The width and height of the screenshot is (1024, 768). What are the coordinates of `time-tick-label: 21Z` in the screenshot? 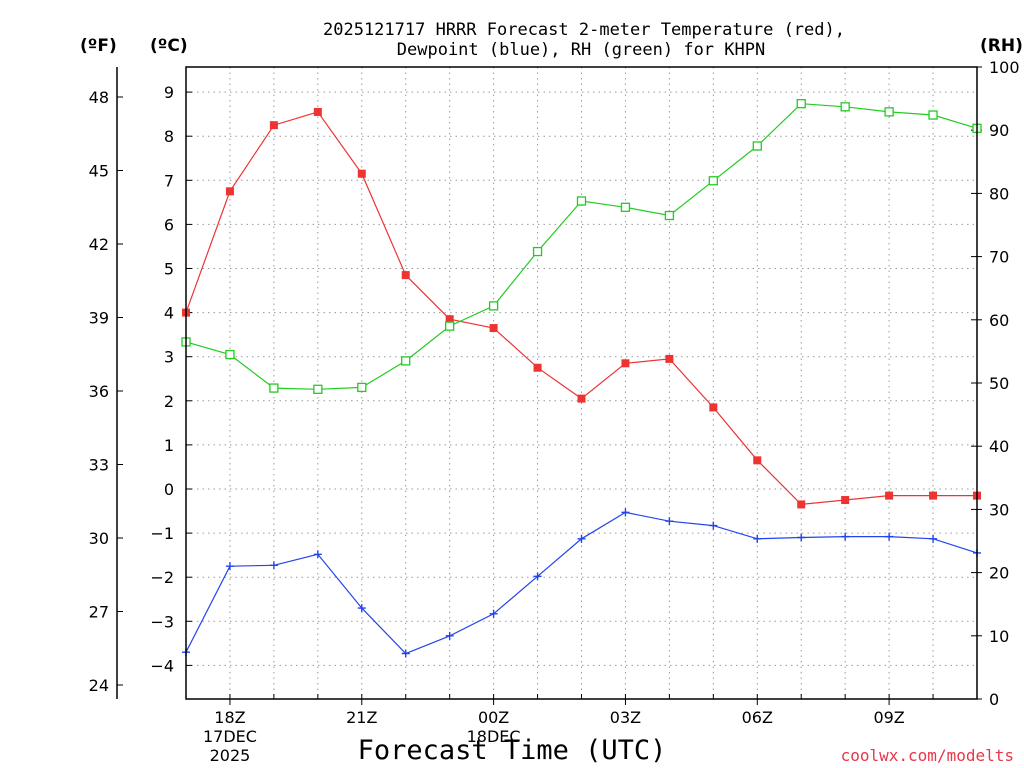 It's located at (361, 717).